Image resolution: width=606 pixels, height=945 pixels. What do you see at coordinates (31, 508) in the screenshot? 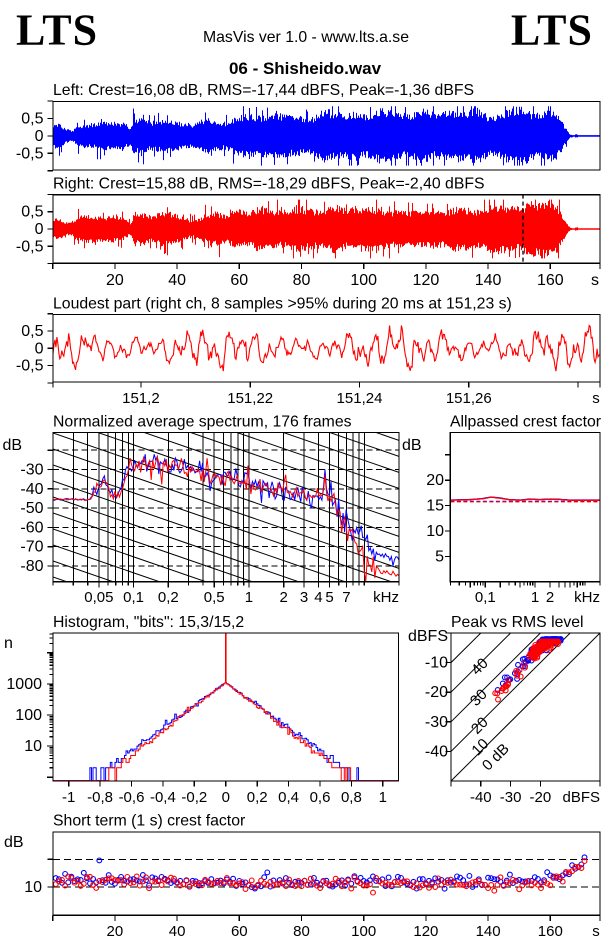
I see `svg-text: -50` at bounding box center [31, 508].